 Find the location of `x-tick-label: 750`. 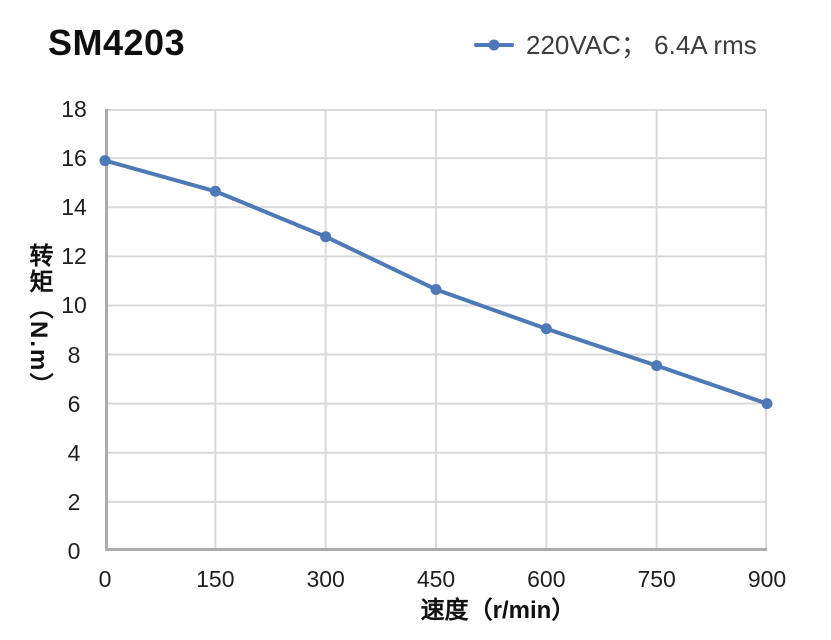

x-tick-label: 750 is located at coordinates (656, 579).